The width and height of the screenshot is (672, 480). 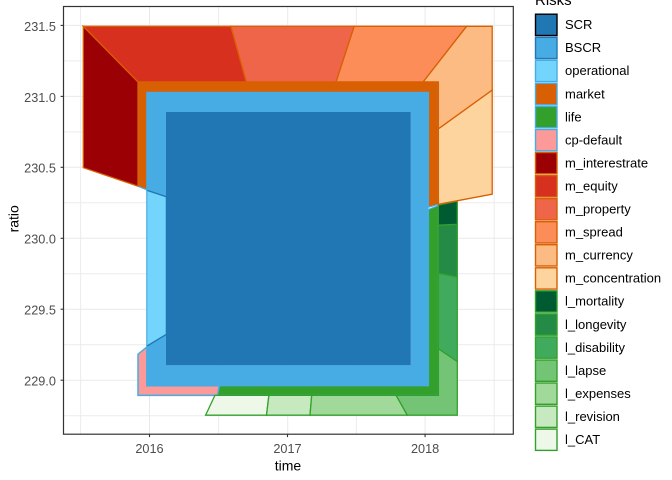 I want to click on svg-text: 231.0, so click(x=40, y=98).